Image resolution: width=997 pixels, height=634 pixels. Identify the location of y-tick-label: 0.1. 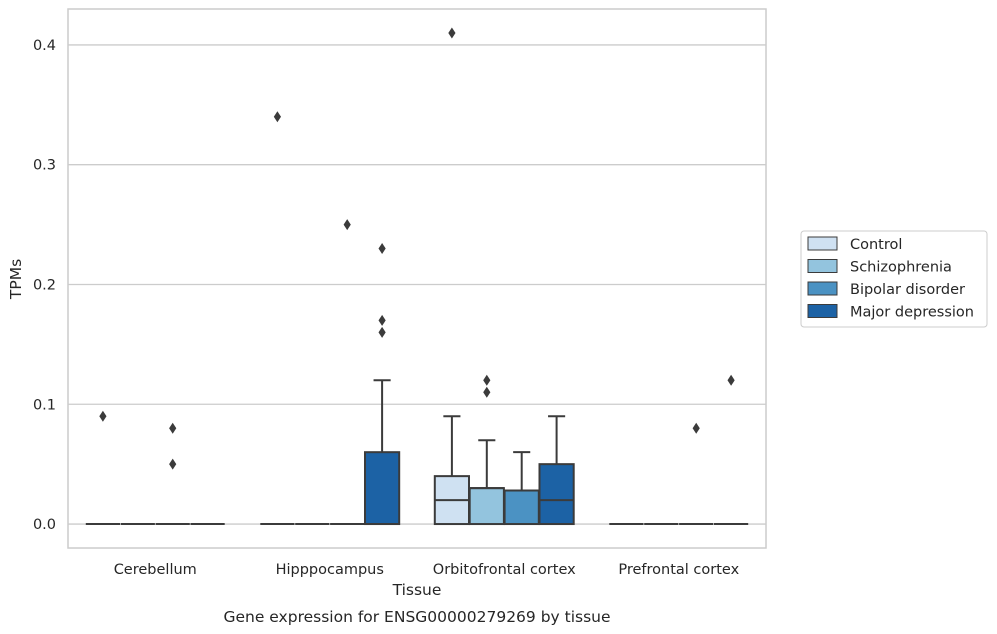
(44, 405).